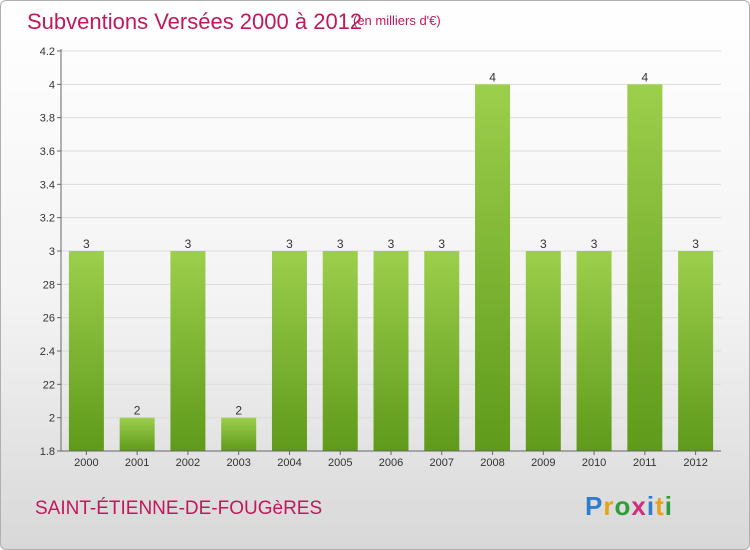 The image size is (750, 550). What do you see at coordinates (639, 506) in the screenshot?
I see `logo-letter: x` at bounding box center [639, 506].